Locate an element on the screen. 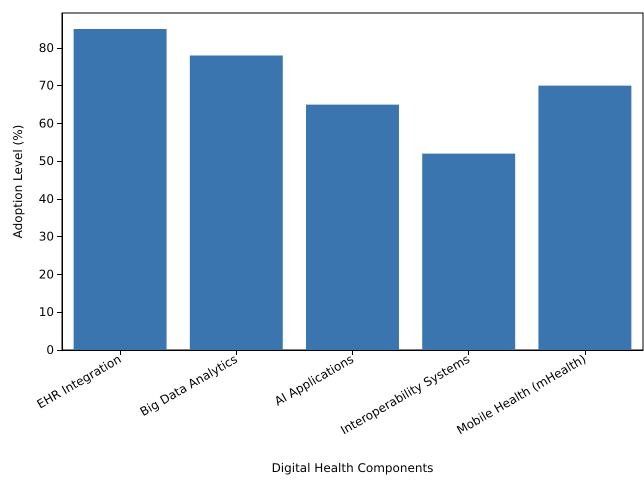 This screenshot has height=481, width=644. y-tick-label: 40 is located at coordinates (46, 199).